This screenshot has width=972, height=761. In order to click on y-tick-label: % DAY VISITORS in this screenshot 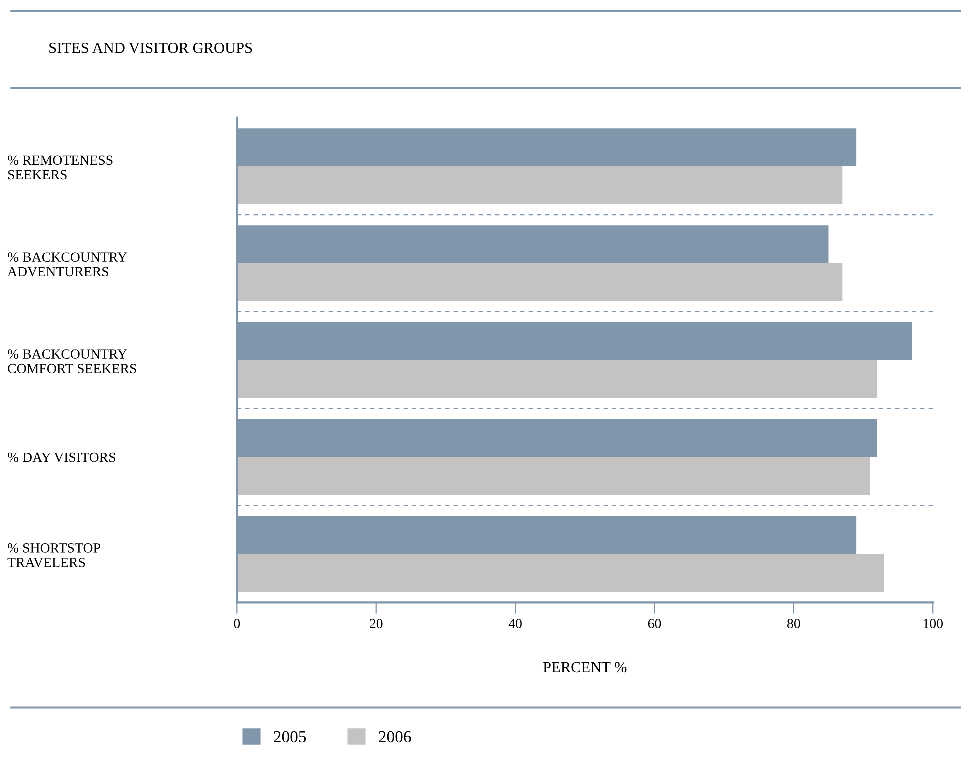, I will do `click(62, 457)`.